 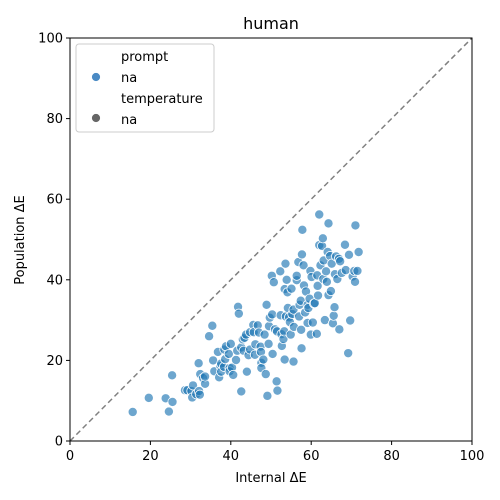 I want to click on y-tick-label: 80, so click(x=54, y=119).